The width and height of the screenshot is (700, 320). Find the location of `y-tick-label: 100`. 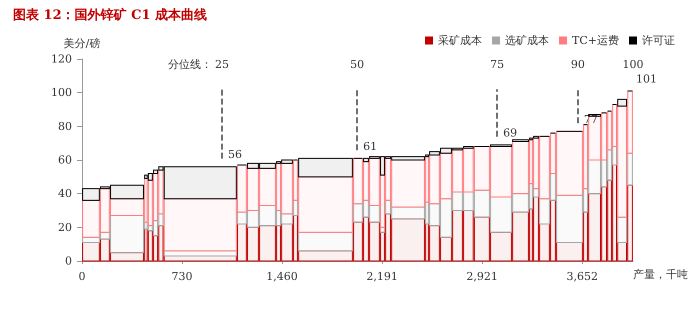

y-tick-label: 100 is located at coordinates (61, 93).